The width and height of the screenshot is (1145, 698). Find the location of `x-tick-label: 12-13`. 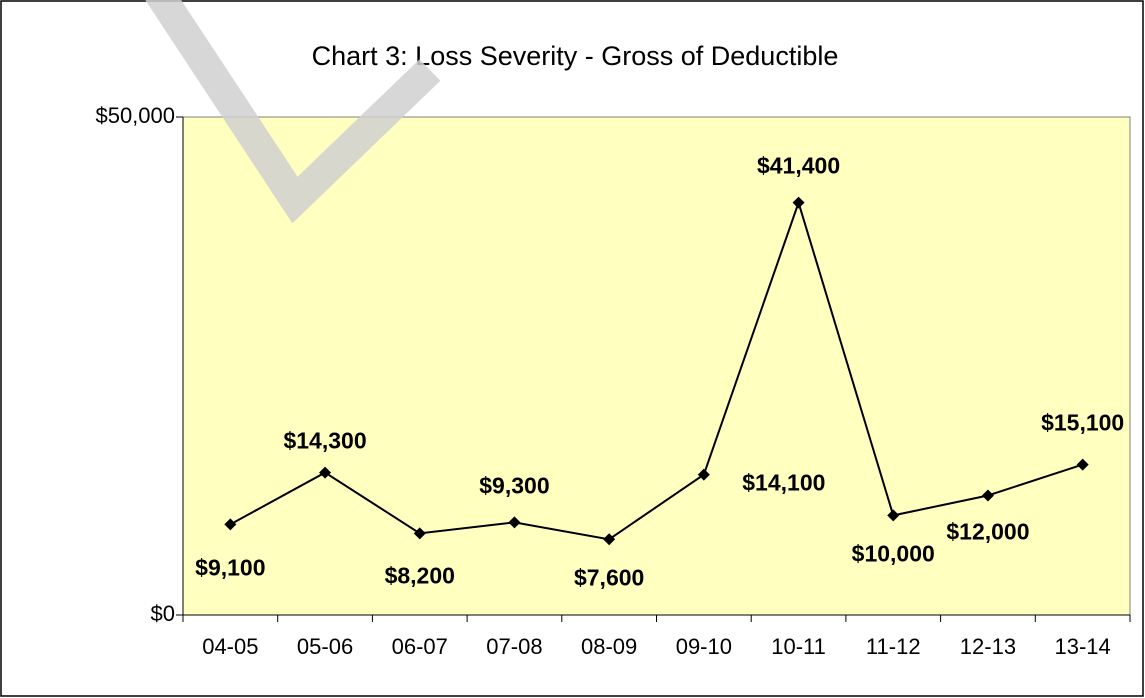

x-tick-label: 12-13 is located at coordinates (988, 646).